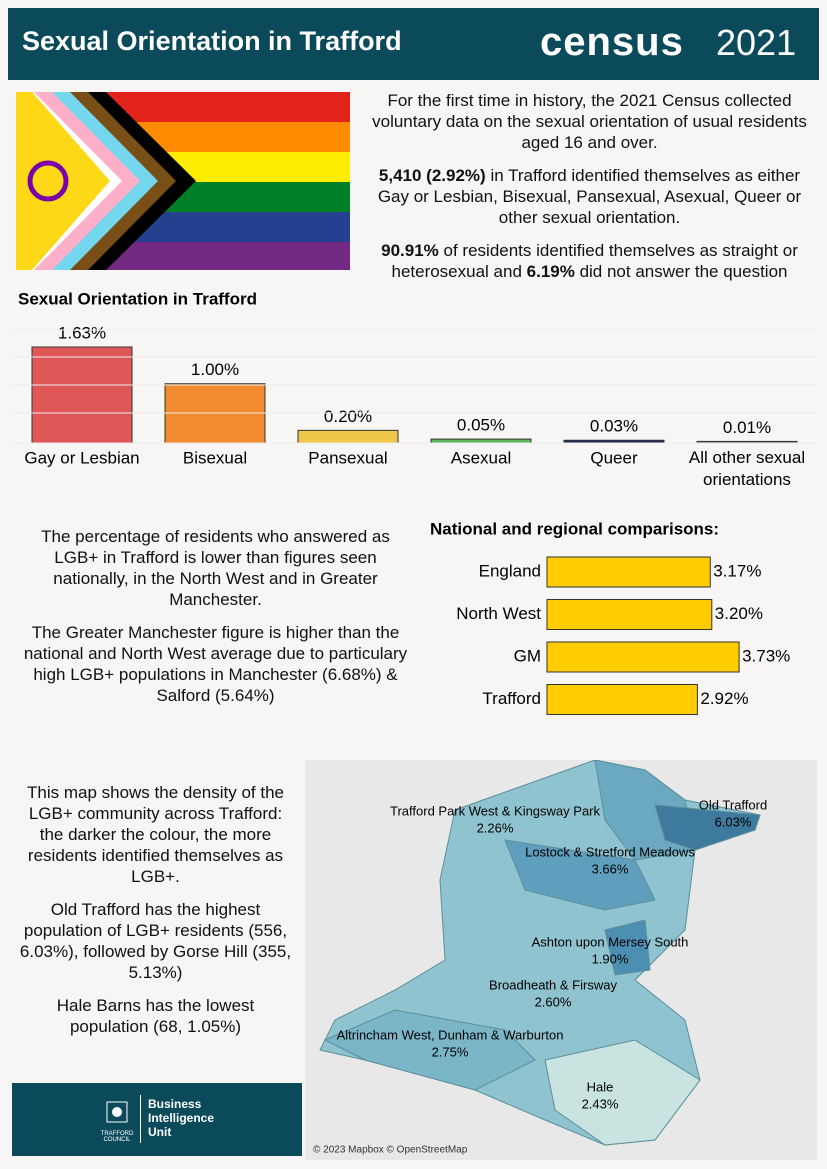  What do you see at coordinates (117, 1112) in the screenshot?
I see `crest` at bounding box center [117, 1112].